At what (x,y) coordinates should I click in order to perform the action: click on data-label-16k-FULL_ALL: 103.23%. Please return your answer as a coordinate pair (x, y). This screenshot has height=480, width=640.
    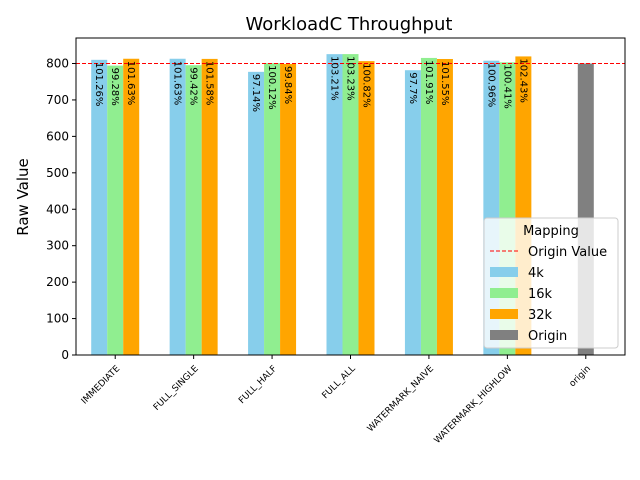
    Looking at the image, I should click on (350, 78).